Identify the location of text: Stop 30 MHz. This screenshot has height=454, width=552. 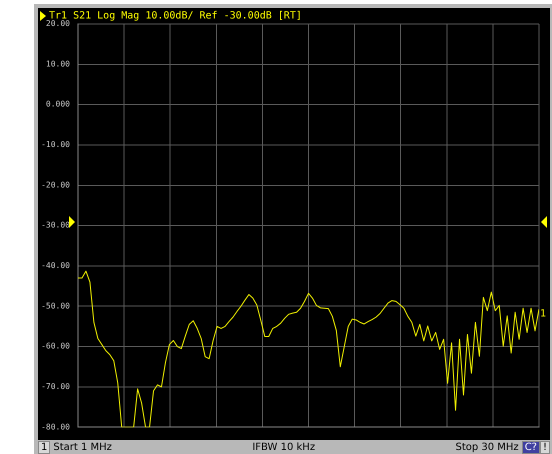
(487, 447).